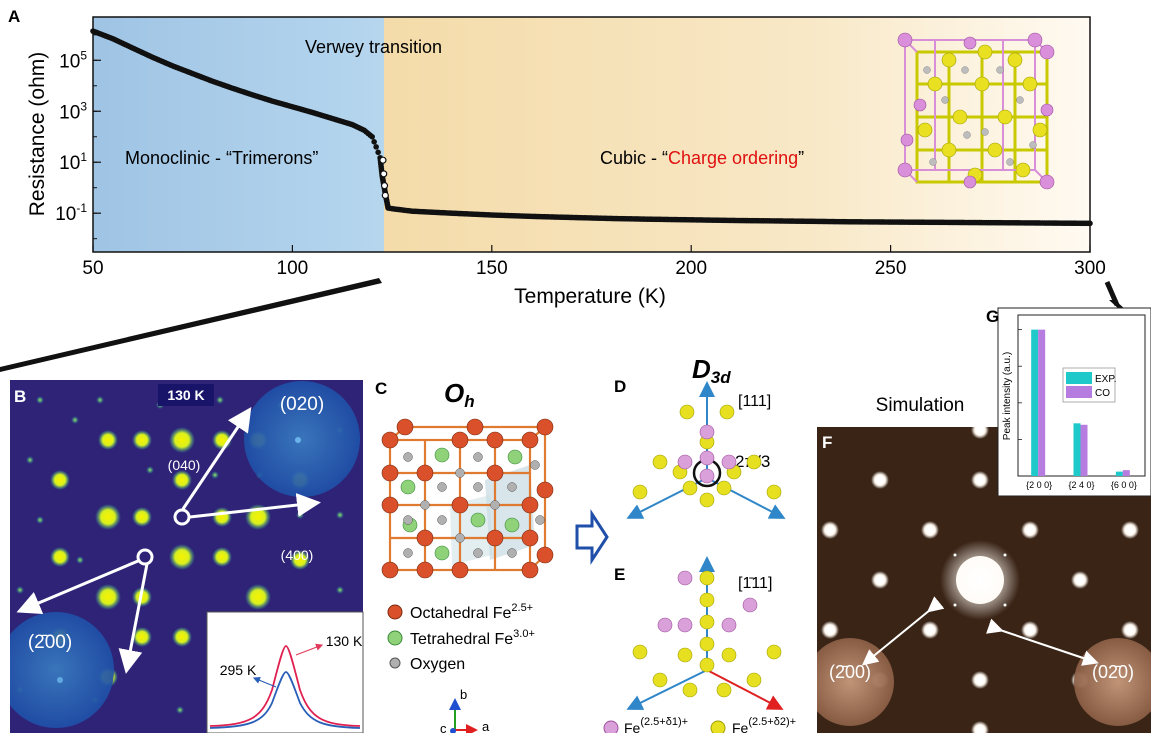 The height and width of the screenshot is (733, 1151). What do you see at coordinates (1124, 485) in the screenshot?
I see `x-tick-label-g: {6 0 0}` at bounding box center [1124, 485].